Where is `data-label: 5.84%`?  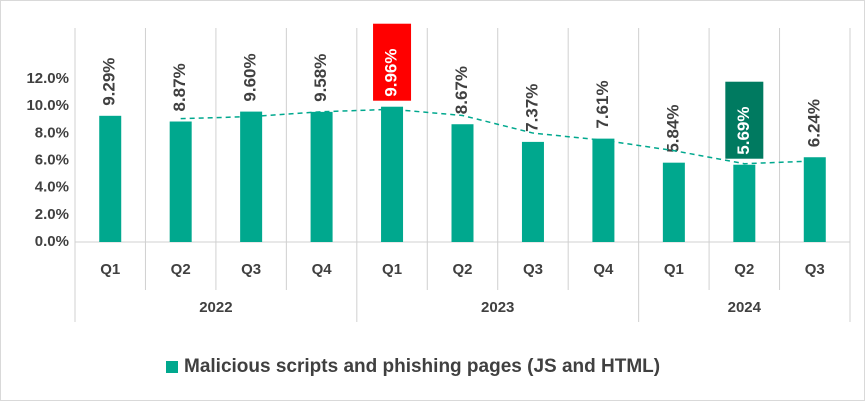 data-label: 5.84% is located at coordinates (672, 128).